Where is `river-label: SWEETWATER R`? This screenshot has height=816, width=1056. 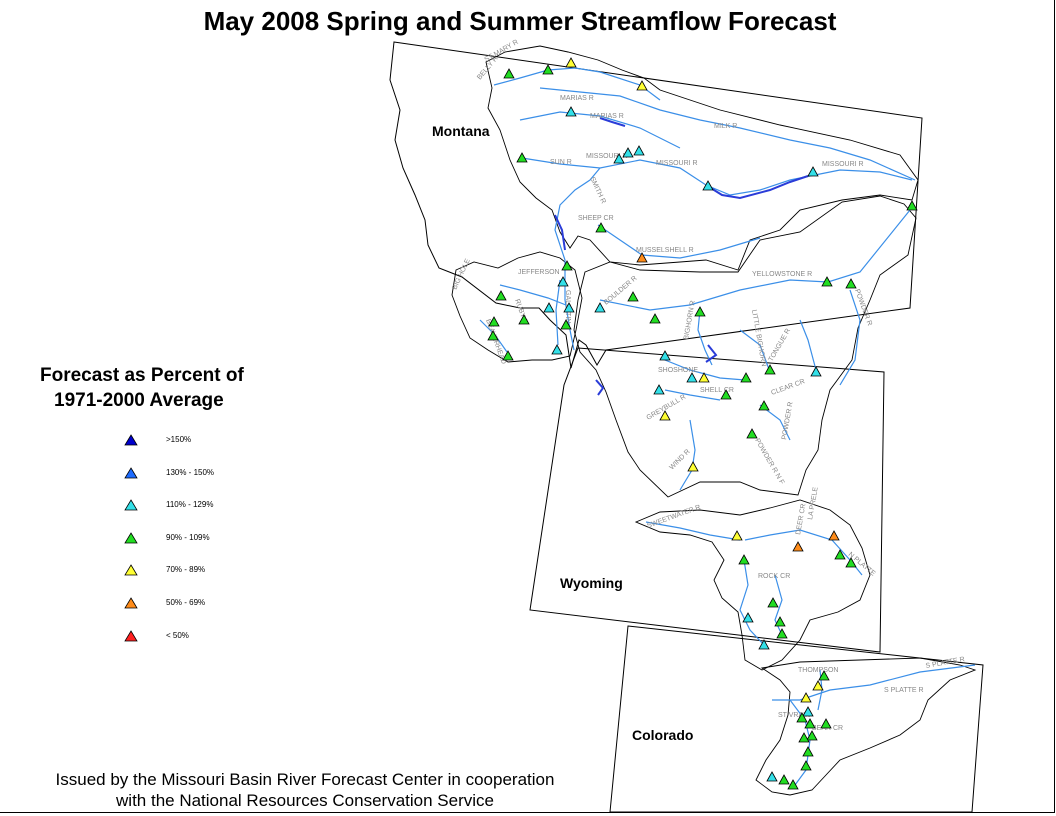 river-label: SWEETWATER R is located at coordinates (673, 517).